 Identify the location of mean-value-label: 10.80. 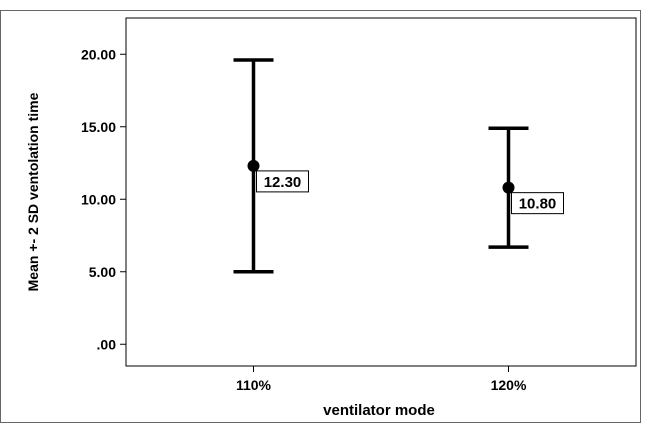
(538, 204).